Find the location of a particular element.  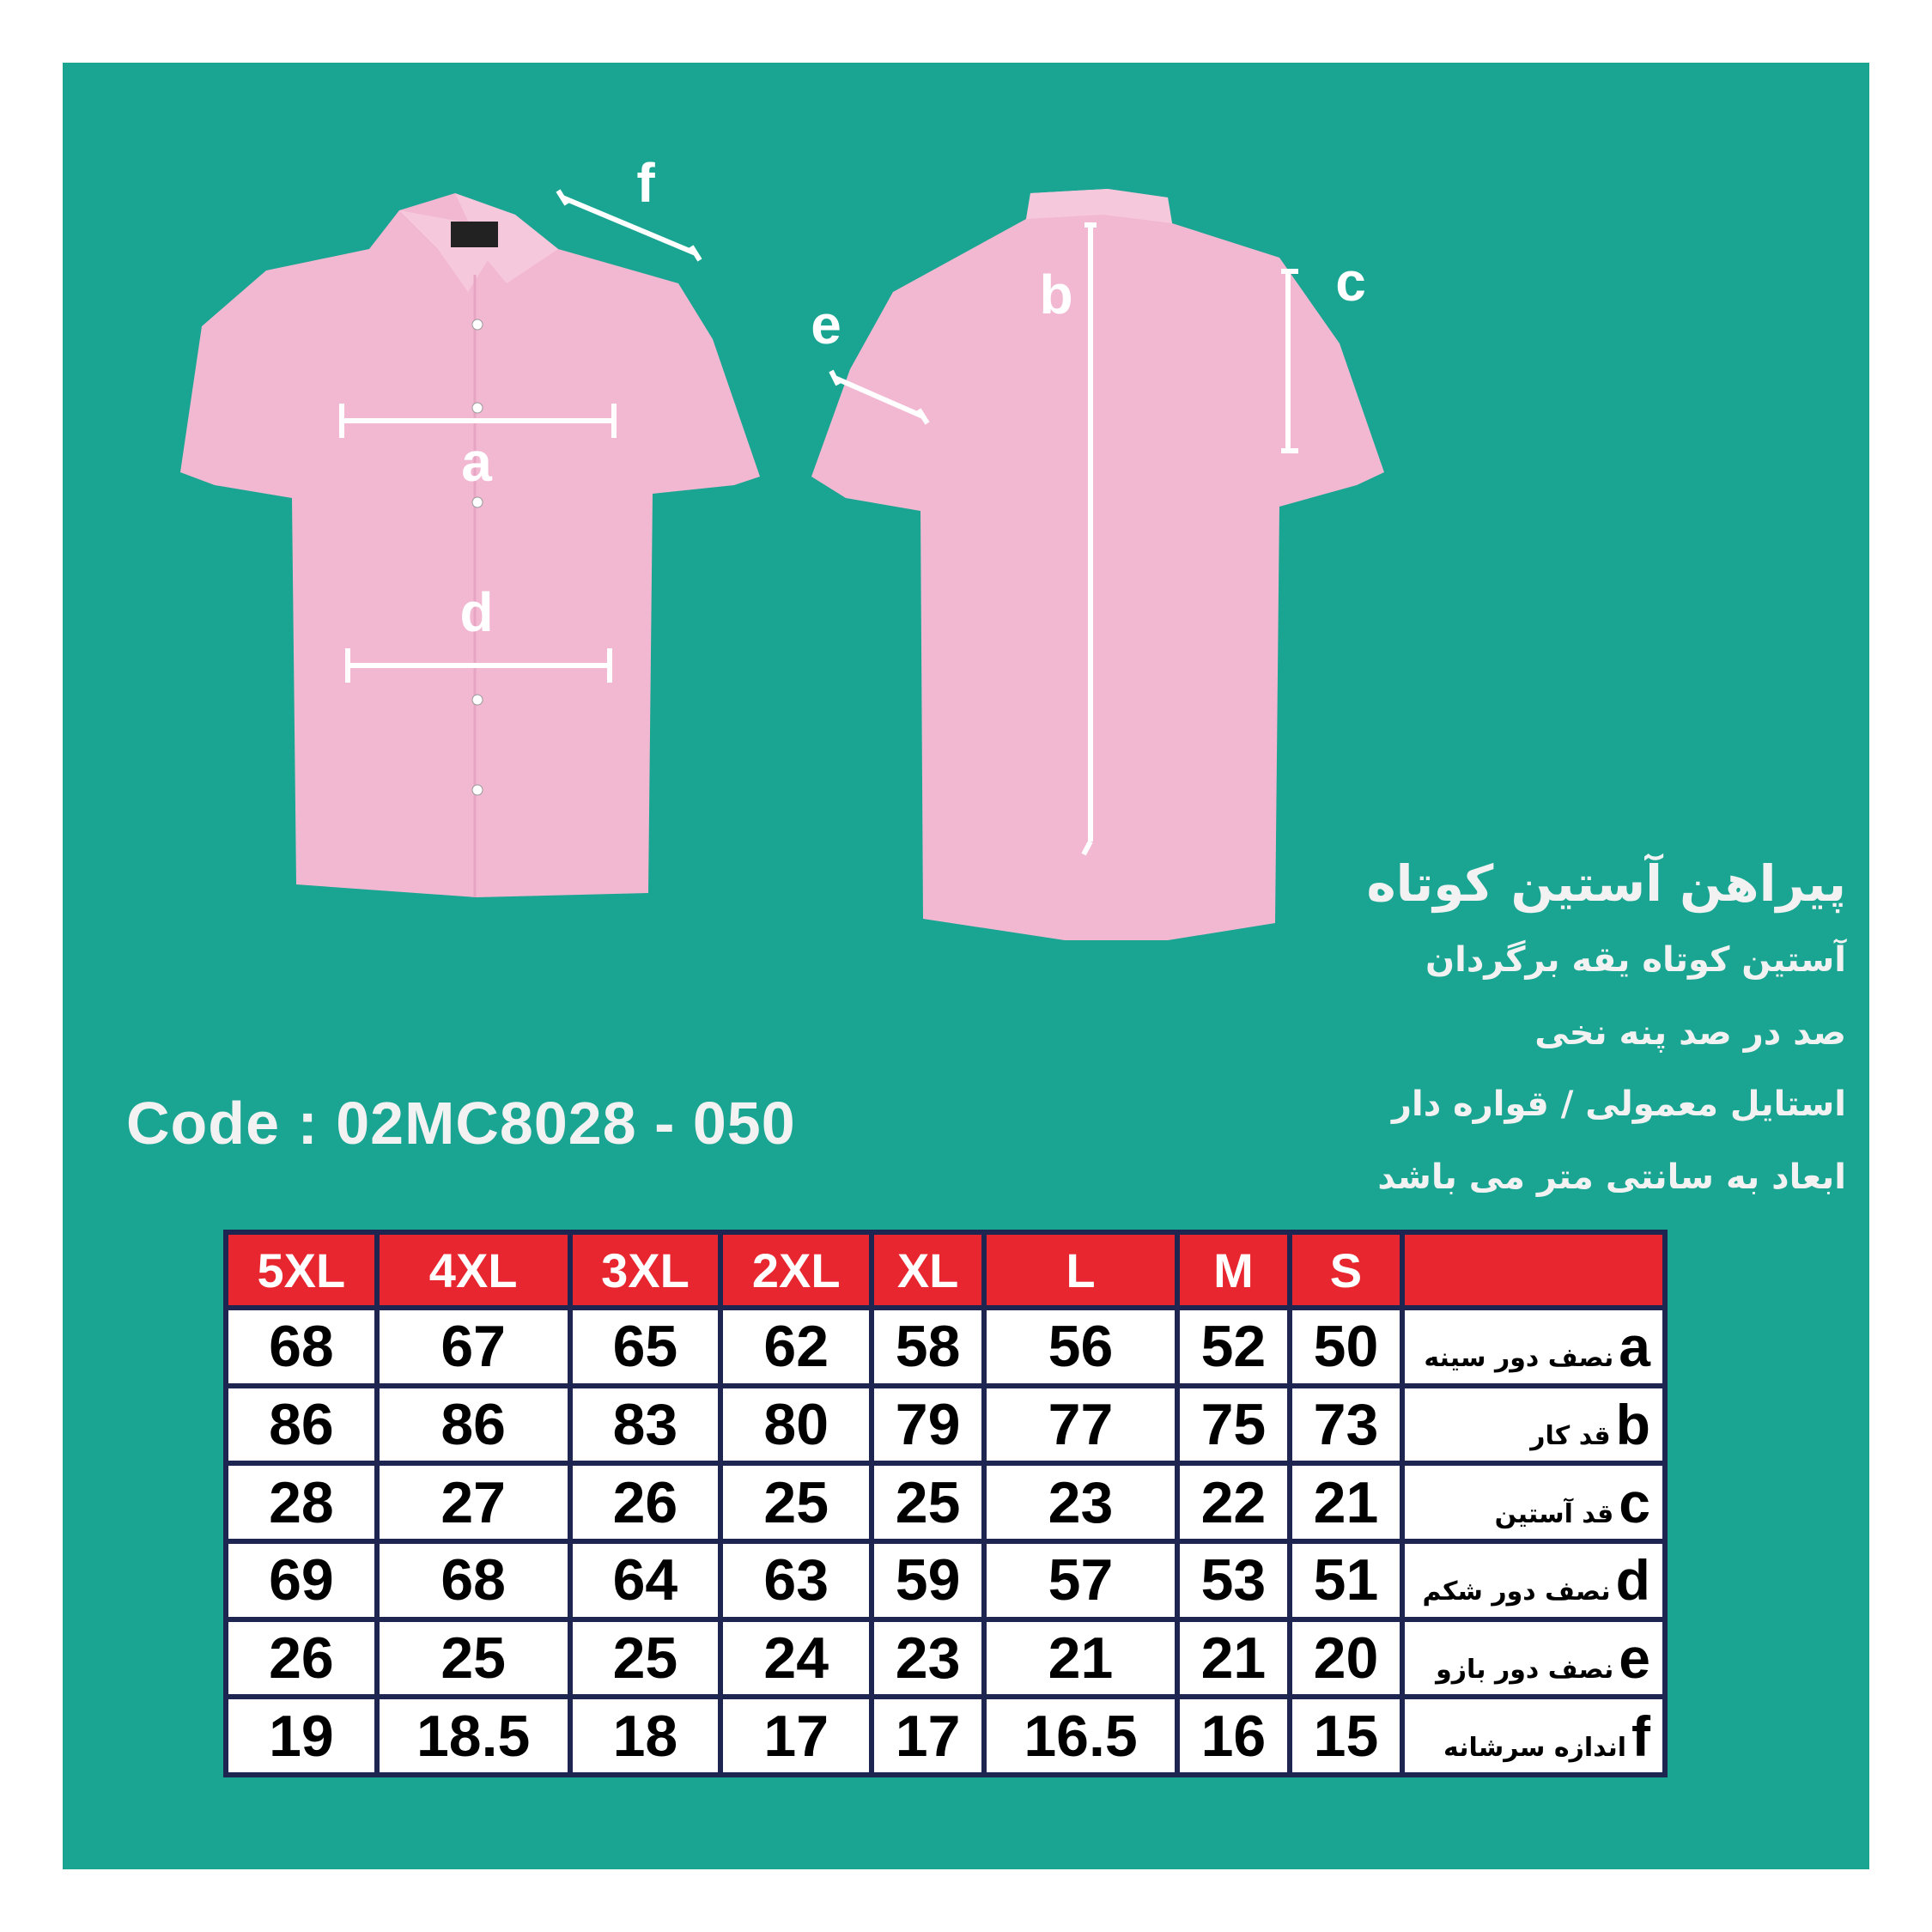

size-value: 79 is located at coordinates (928, 1425).